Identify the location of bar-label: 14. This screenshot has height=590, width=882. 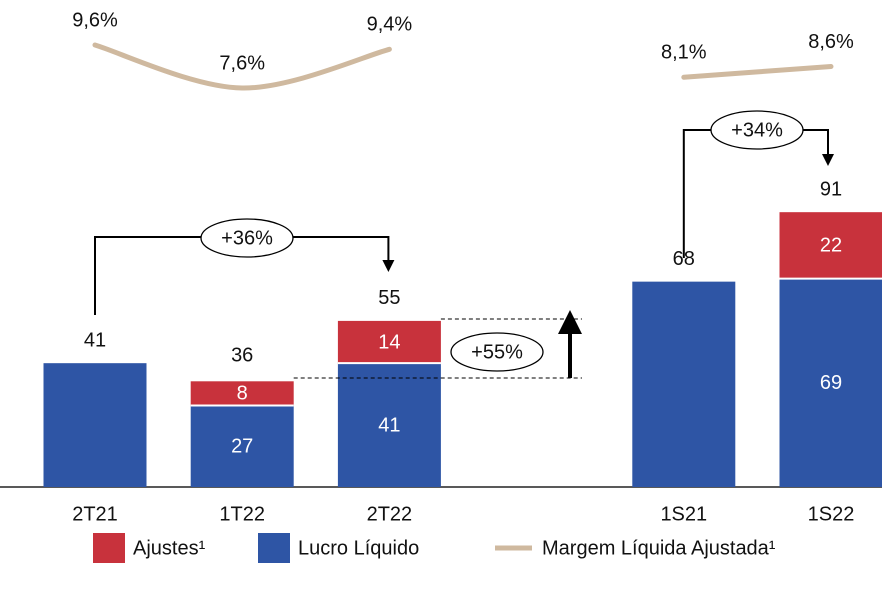
(389, 342).